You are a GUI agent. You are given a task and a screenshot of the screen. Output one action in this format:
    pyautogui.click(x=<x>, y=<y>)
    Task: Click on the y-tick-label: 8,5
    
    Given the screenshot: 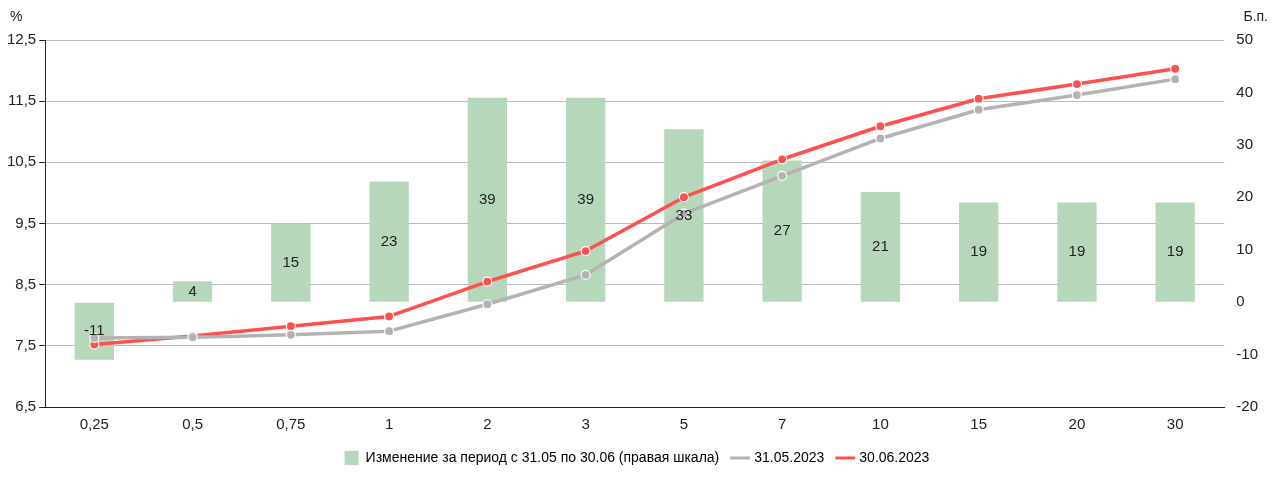 What is the action you would take?
    pyautogui.click(x=26, y=283)
    